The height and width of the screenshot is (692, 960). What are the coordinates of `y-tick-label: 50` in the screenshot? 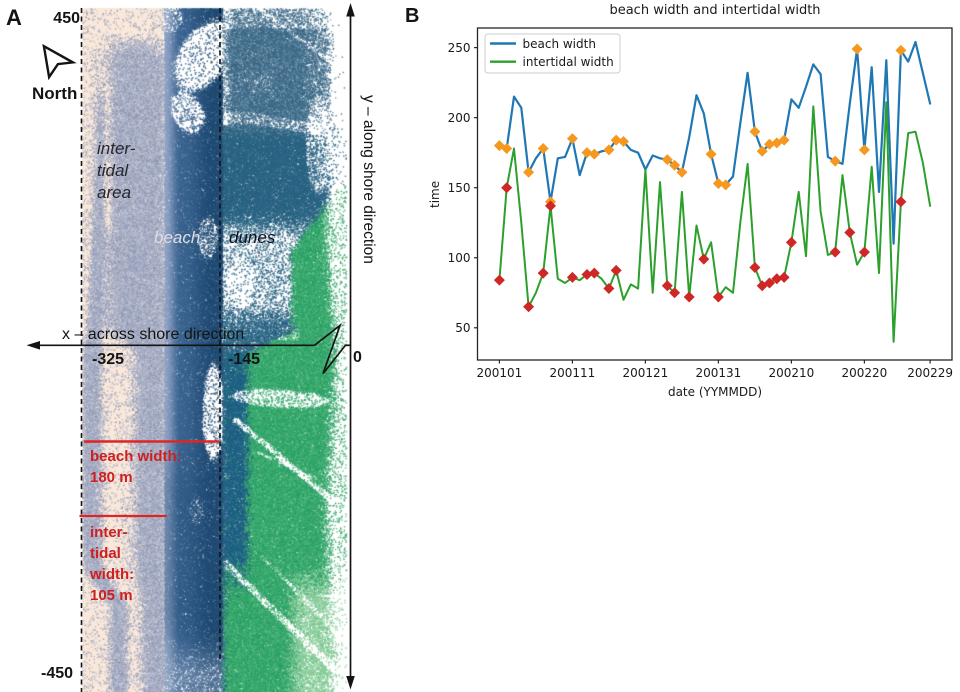 It's located at (462, 328).